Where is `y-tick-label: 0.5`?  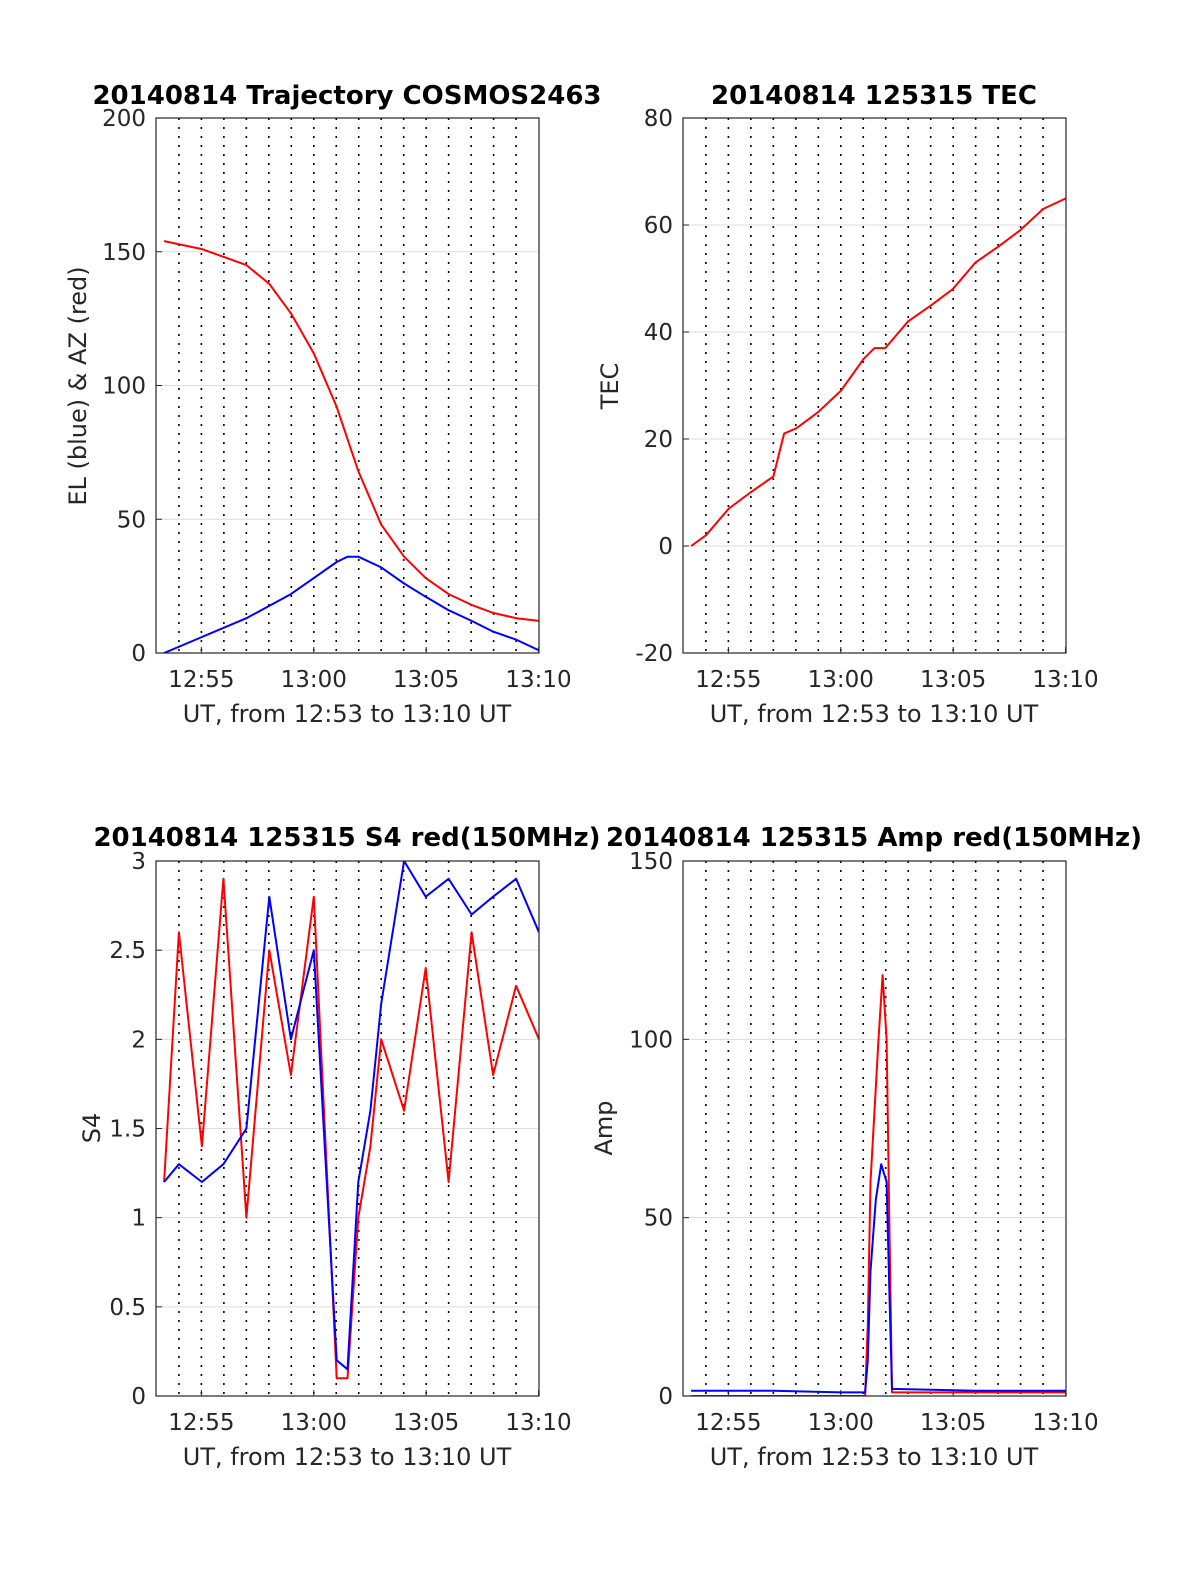 y-tick-label: 0.5 is located at coordinates (127, 1308).